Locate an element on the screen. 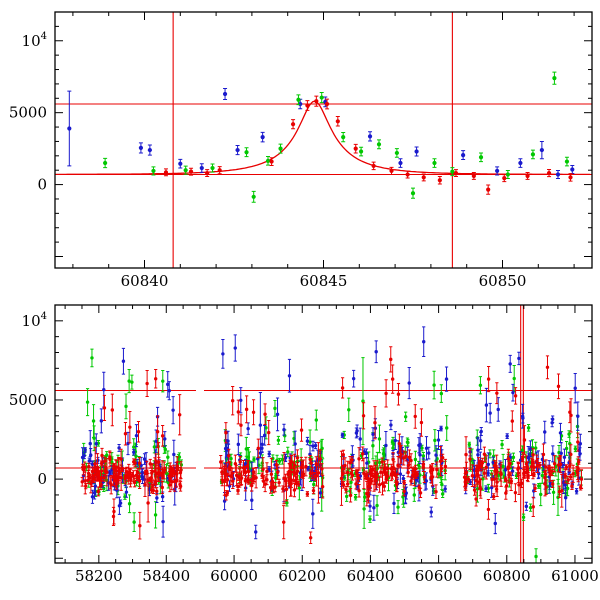 Image resolution: width=600 pixels, height=600 pixels. x-tick-label: 60800 is located at coordinates (507, 576).